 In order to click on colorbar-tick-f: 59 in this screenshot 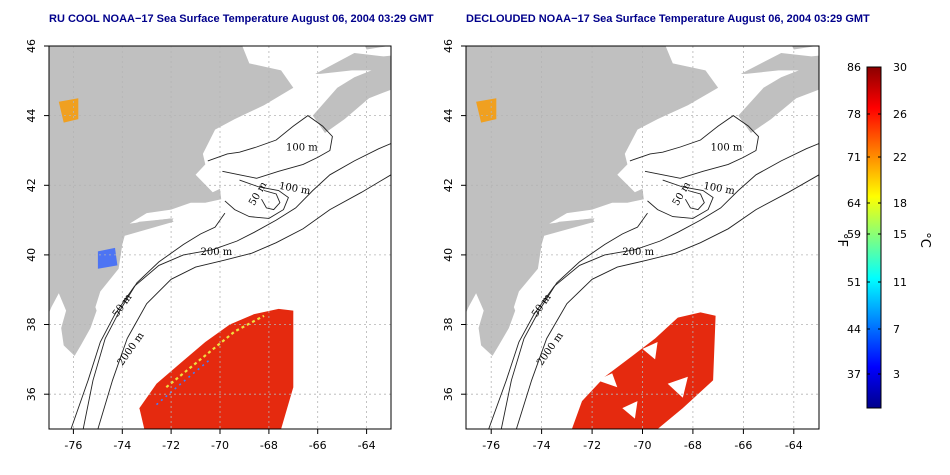, I will do `click(854, 234)`.